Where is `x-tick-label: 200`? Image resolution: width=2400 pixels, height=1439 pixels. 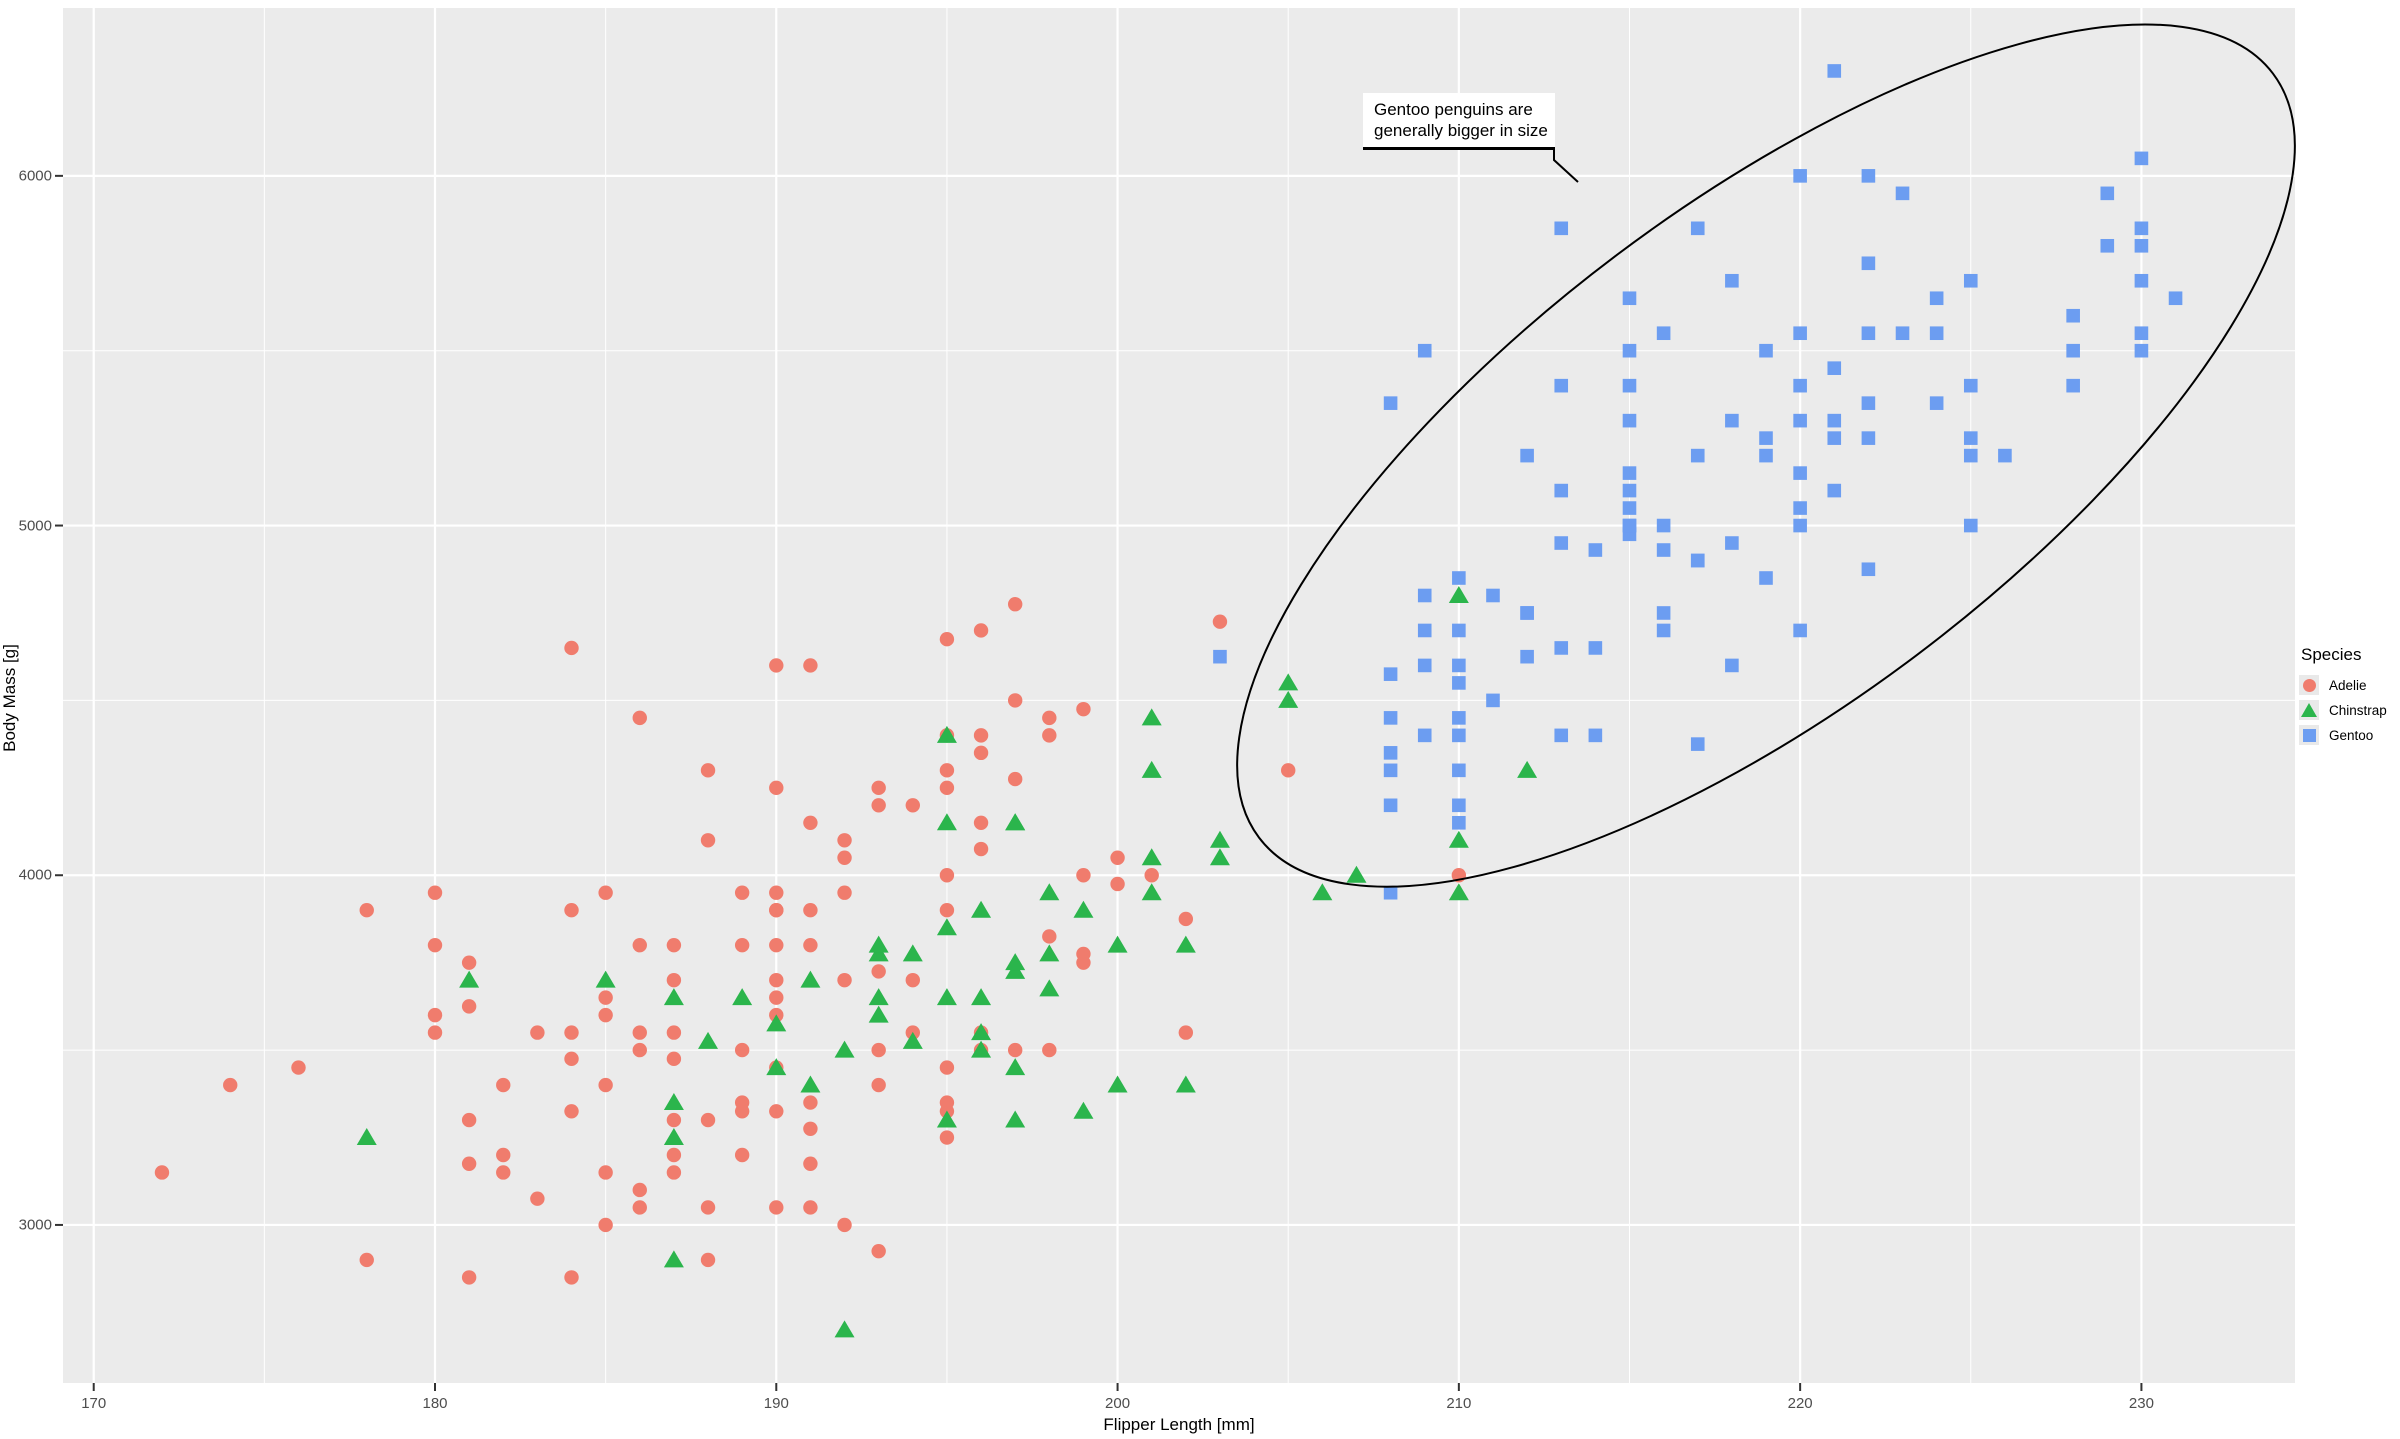 x-tick-label: 200 is located at coordinates (1118, 1403).